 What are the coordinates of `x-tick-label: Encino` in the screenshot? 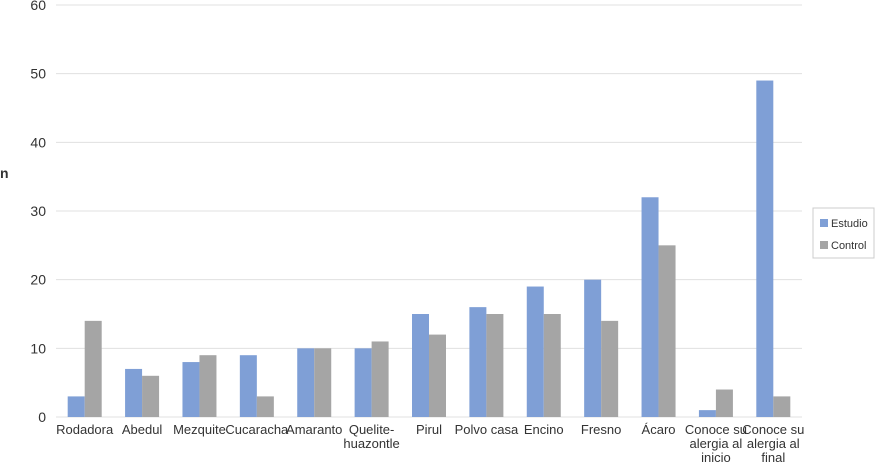 It's located at (544, 429).